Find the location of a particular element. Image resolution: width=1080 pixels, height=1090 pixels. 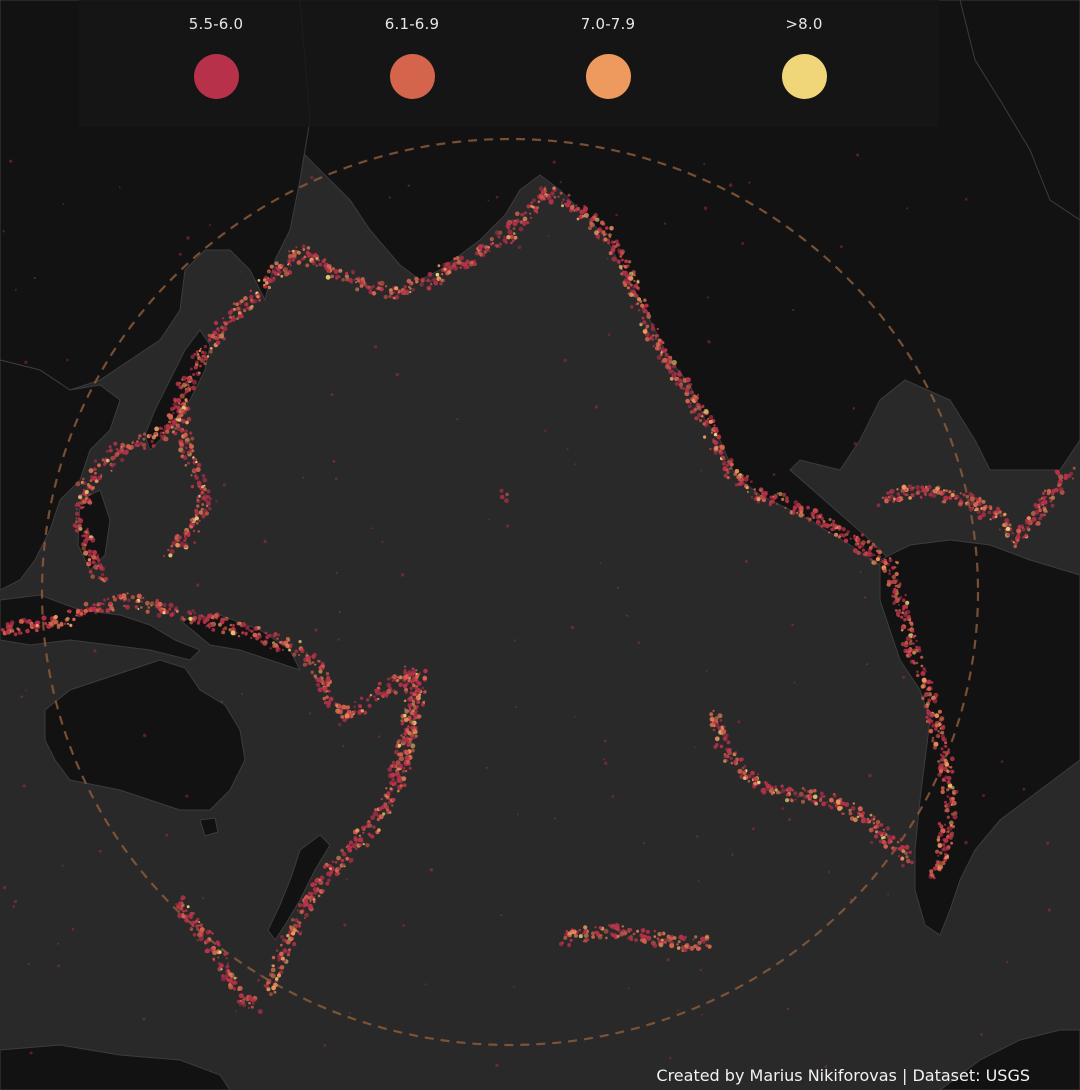

land-new-guinea is located at coordinates (239, 642).